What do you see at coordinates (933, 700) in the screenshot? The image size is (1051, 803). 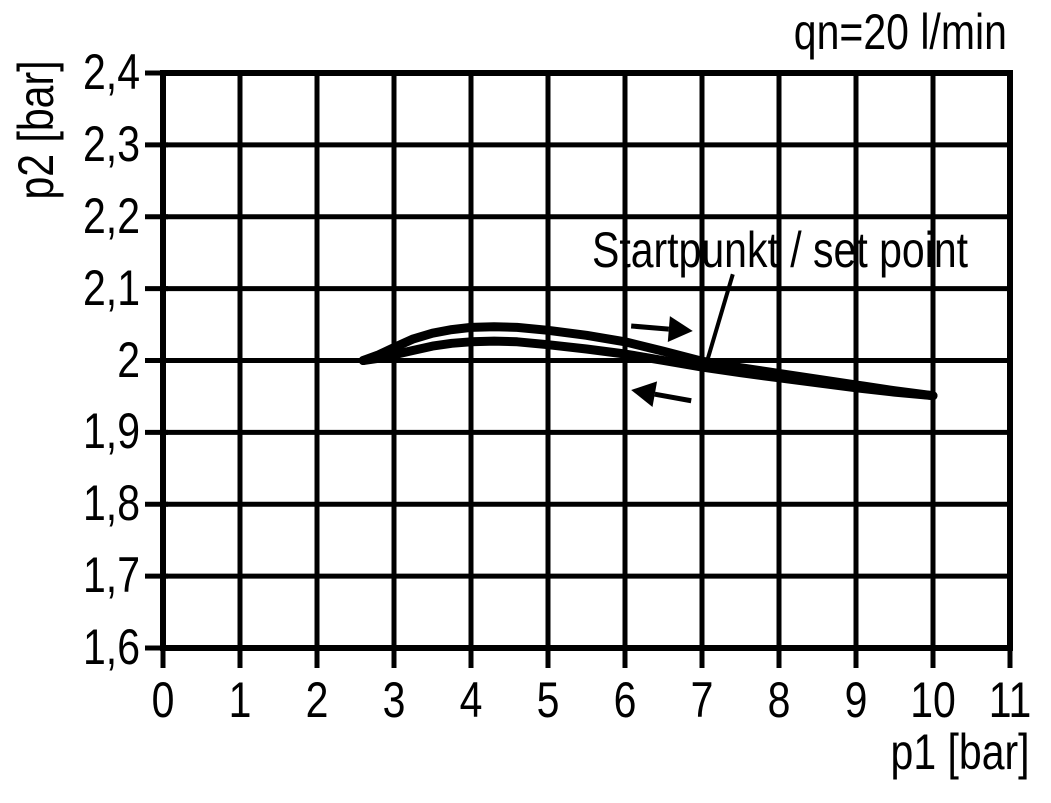 I see `x-tick-label: 10` at bounding box center [933, 700].